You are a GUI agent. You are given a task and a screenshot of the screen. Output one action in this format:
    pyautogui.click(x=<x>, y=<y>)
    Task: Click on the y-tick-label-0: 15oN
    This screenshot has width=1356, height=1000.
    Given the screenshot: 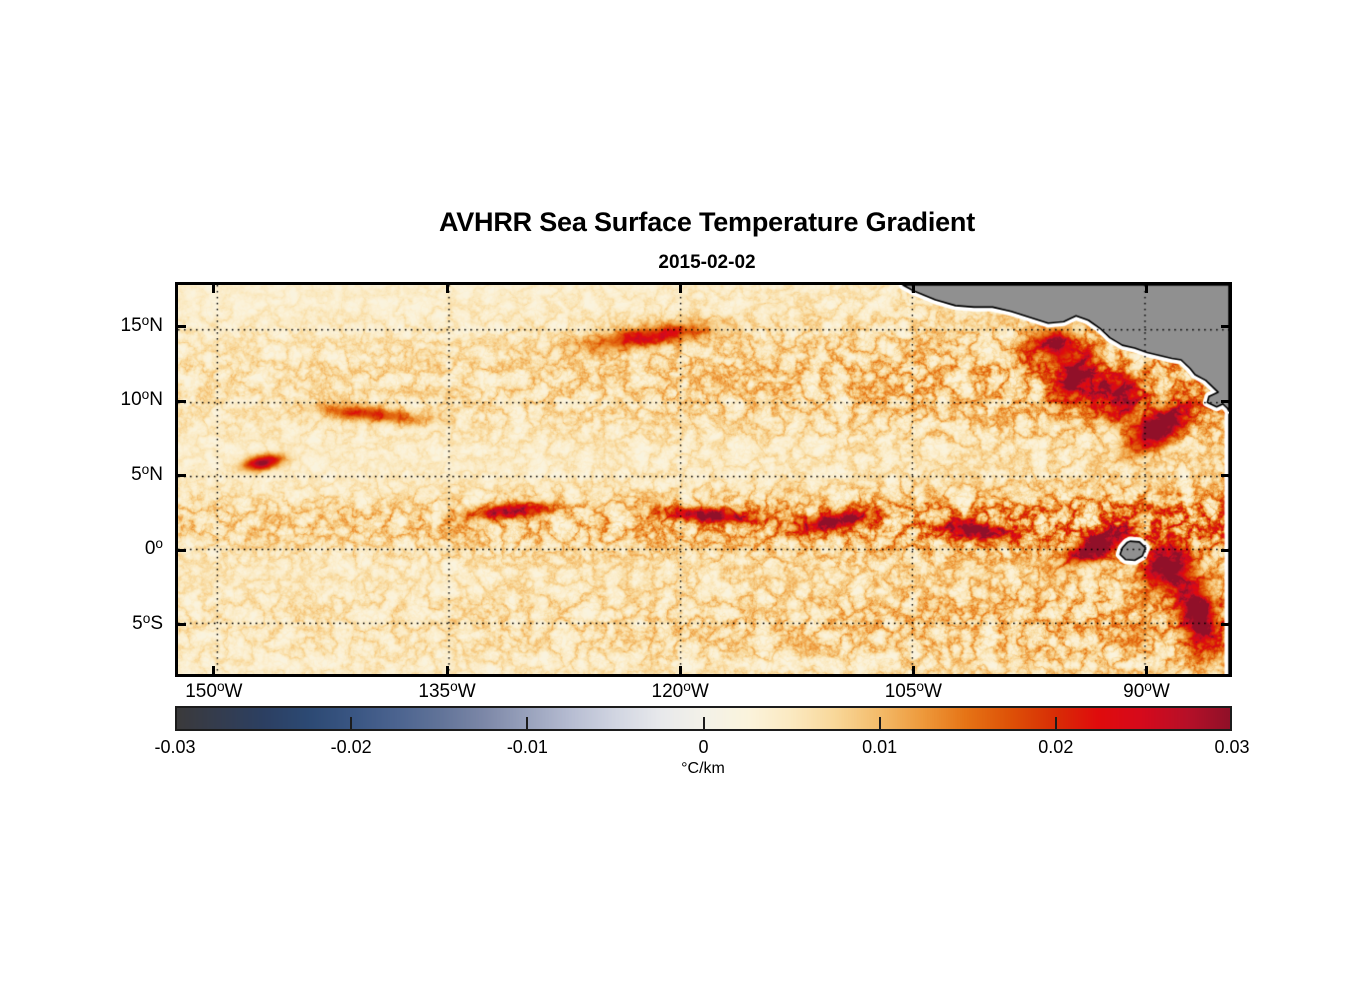 What is the action you would take?
    pyautogui.click(x=141, y=324)
    